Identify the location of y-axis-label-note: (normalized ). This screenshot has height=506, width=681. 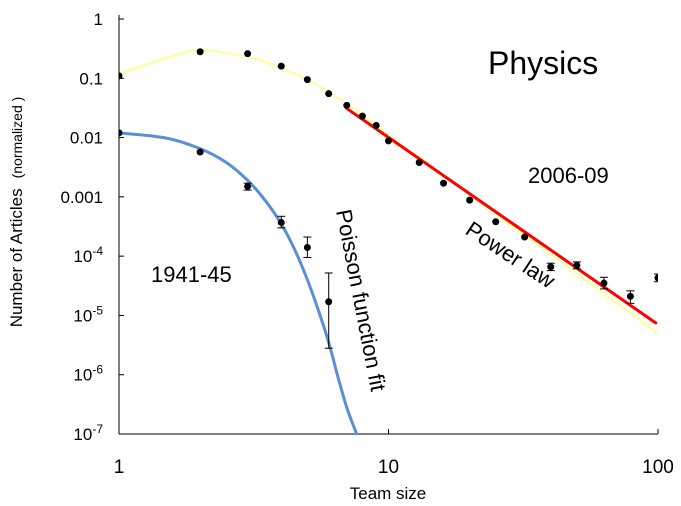
(17, 138).